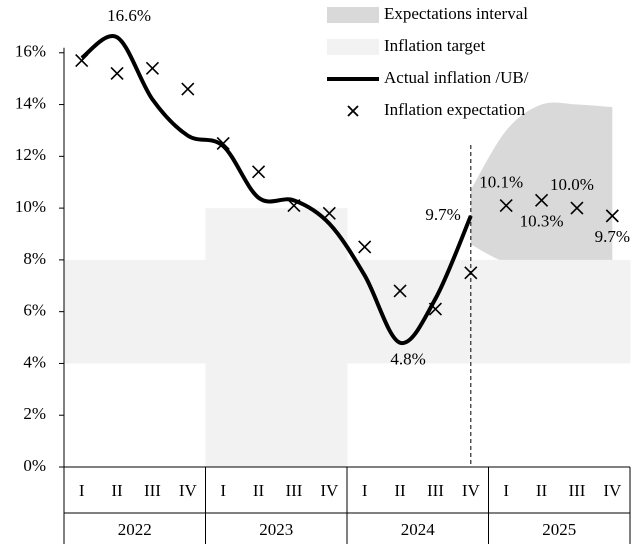 The height and width of the screenshot is (544, 632). I want to click on y-tick-label: 10%, so click(30, 206).